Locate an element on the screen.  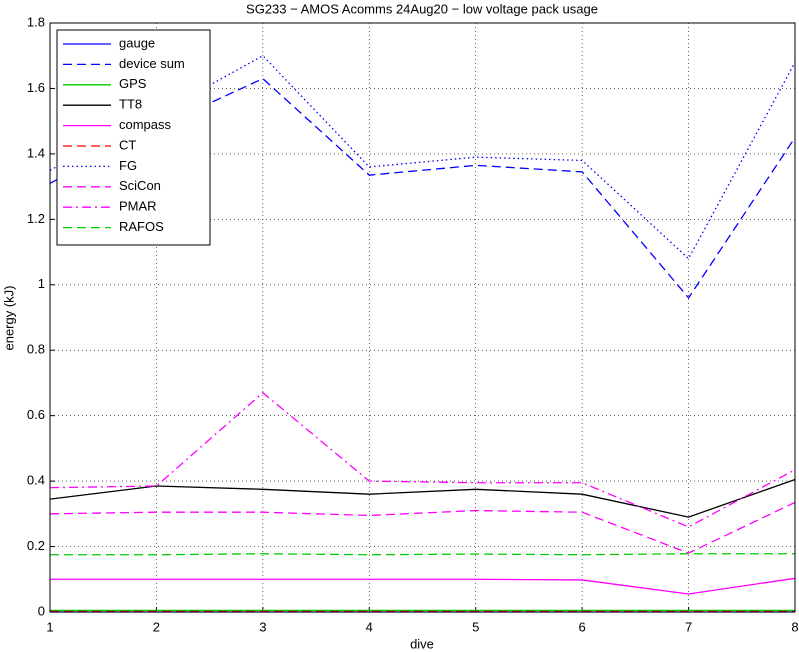
legend-label: FG is located at coordinates (128, 165).